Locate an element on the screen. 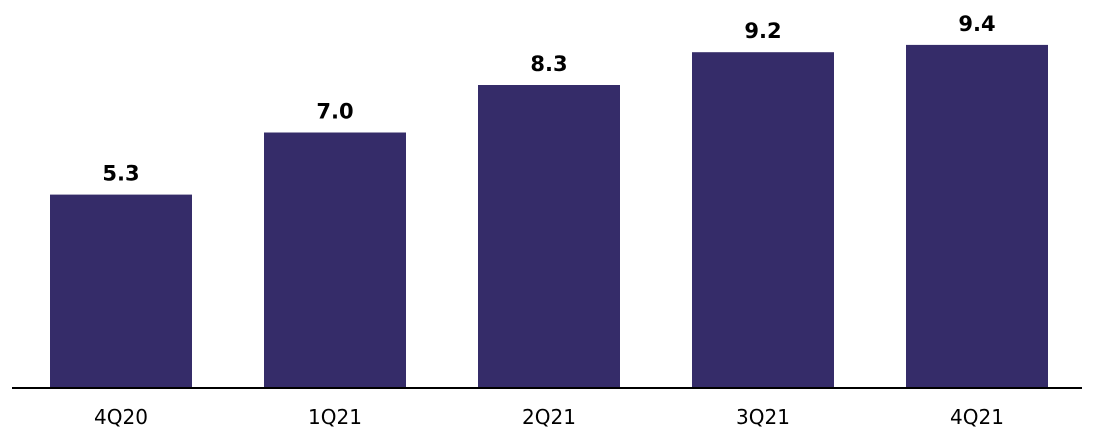  bar-4Q21 is located at coordinates (977, 216).